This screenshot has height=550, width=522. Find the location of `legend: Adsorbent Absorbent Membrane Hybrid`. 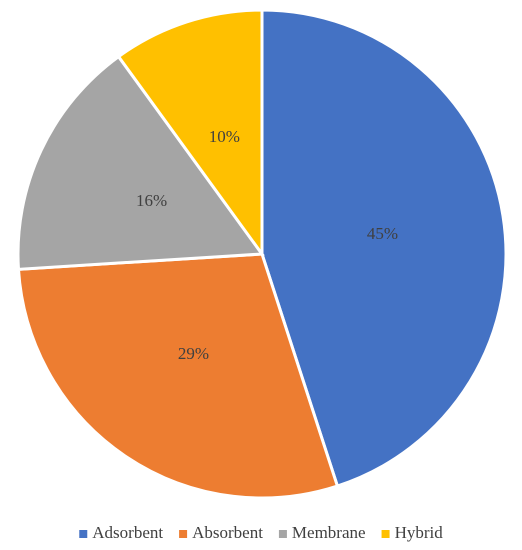

legend: Adsorbent Absorbent Membrane Hybrid is located at coordinates (261, 532).